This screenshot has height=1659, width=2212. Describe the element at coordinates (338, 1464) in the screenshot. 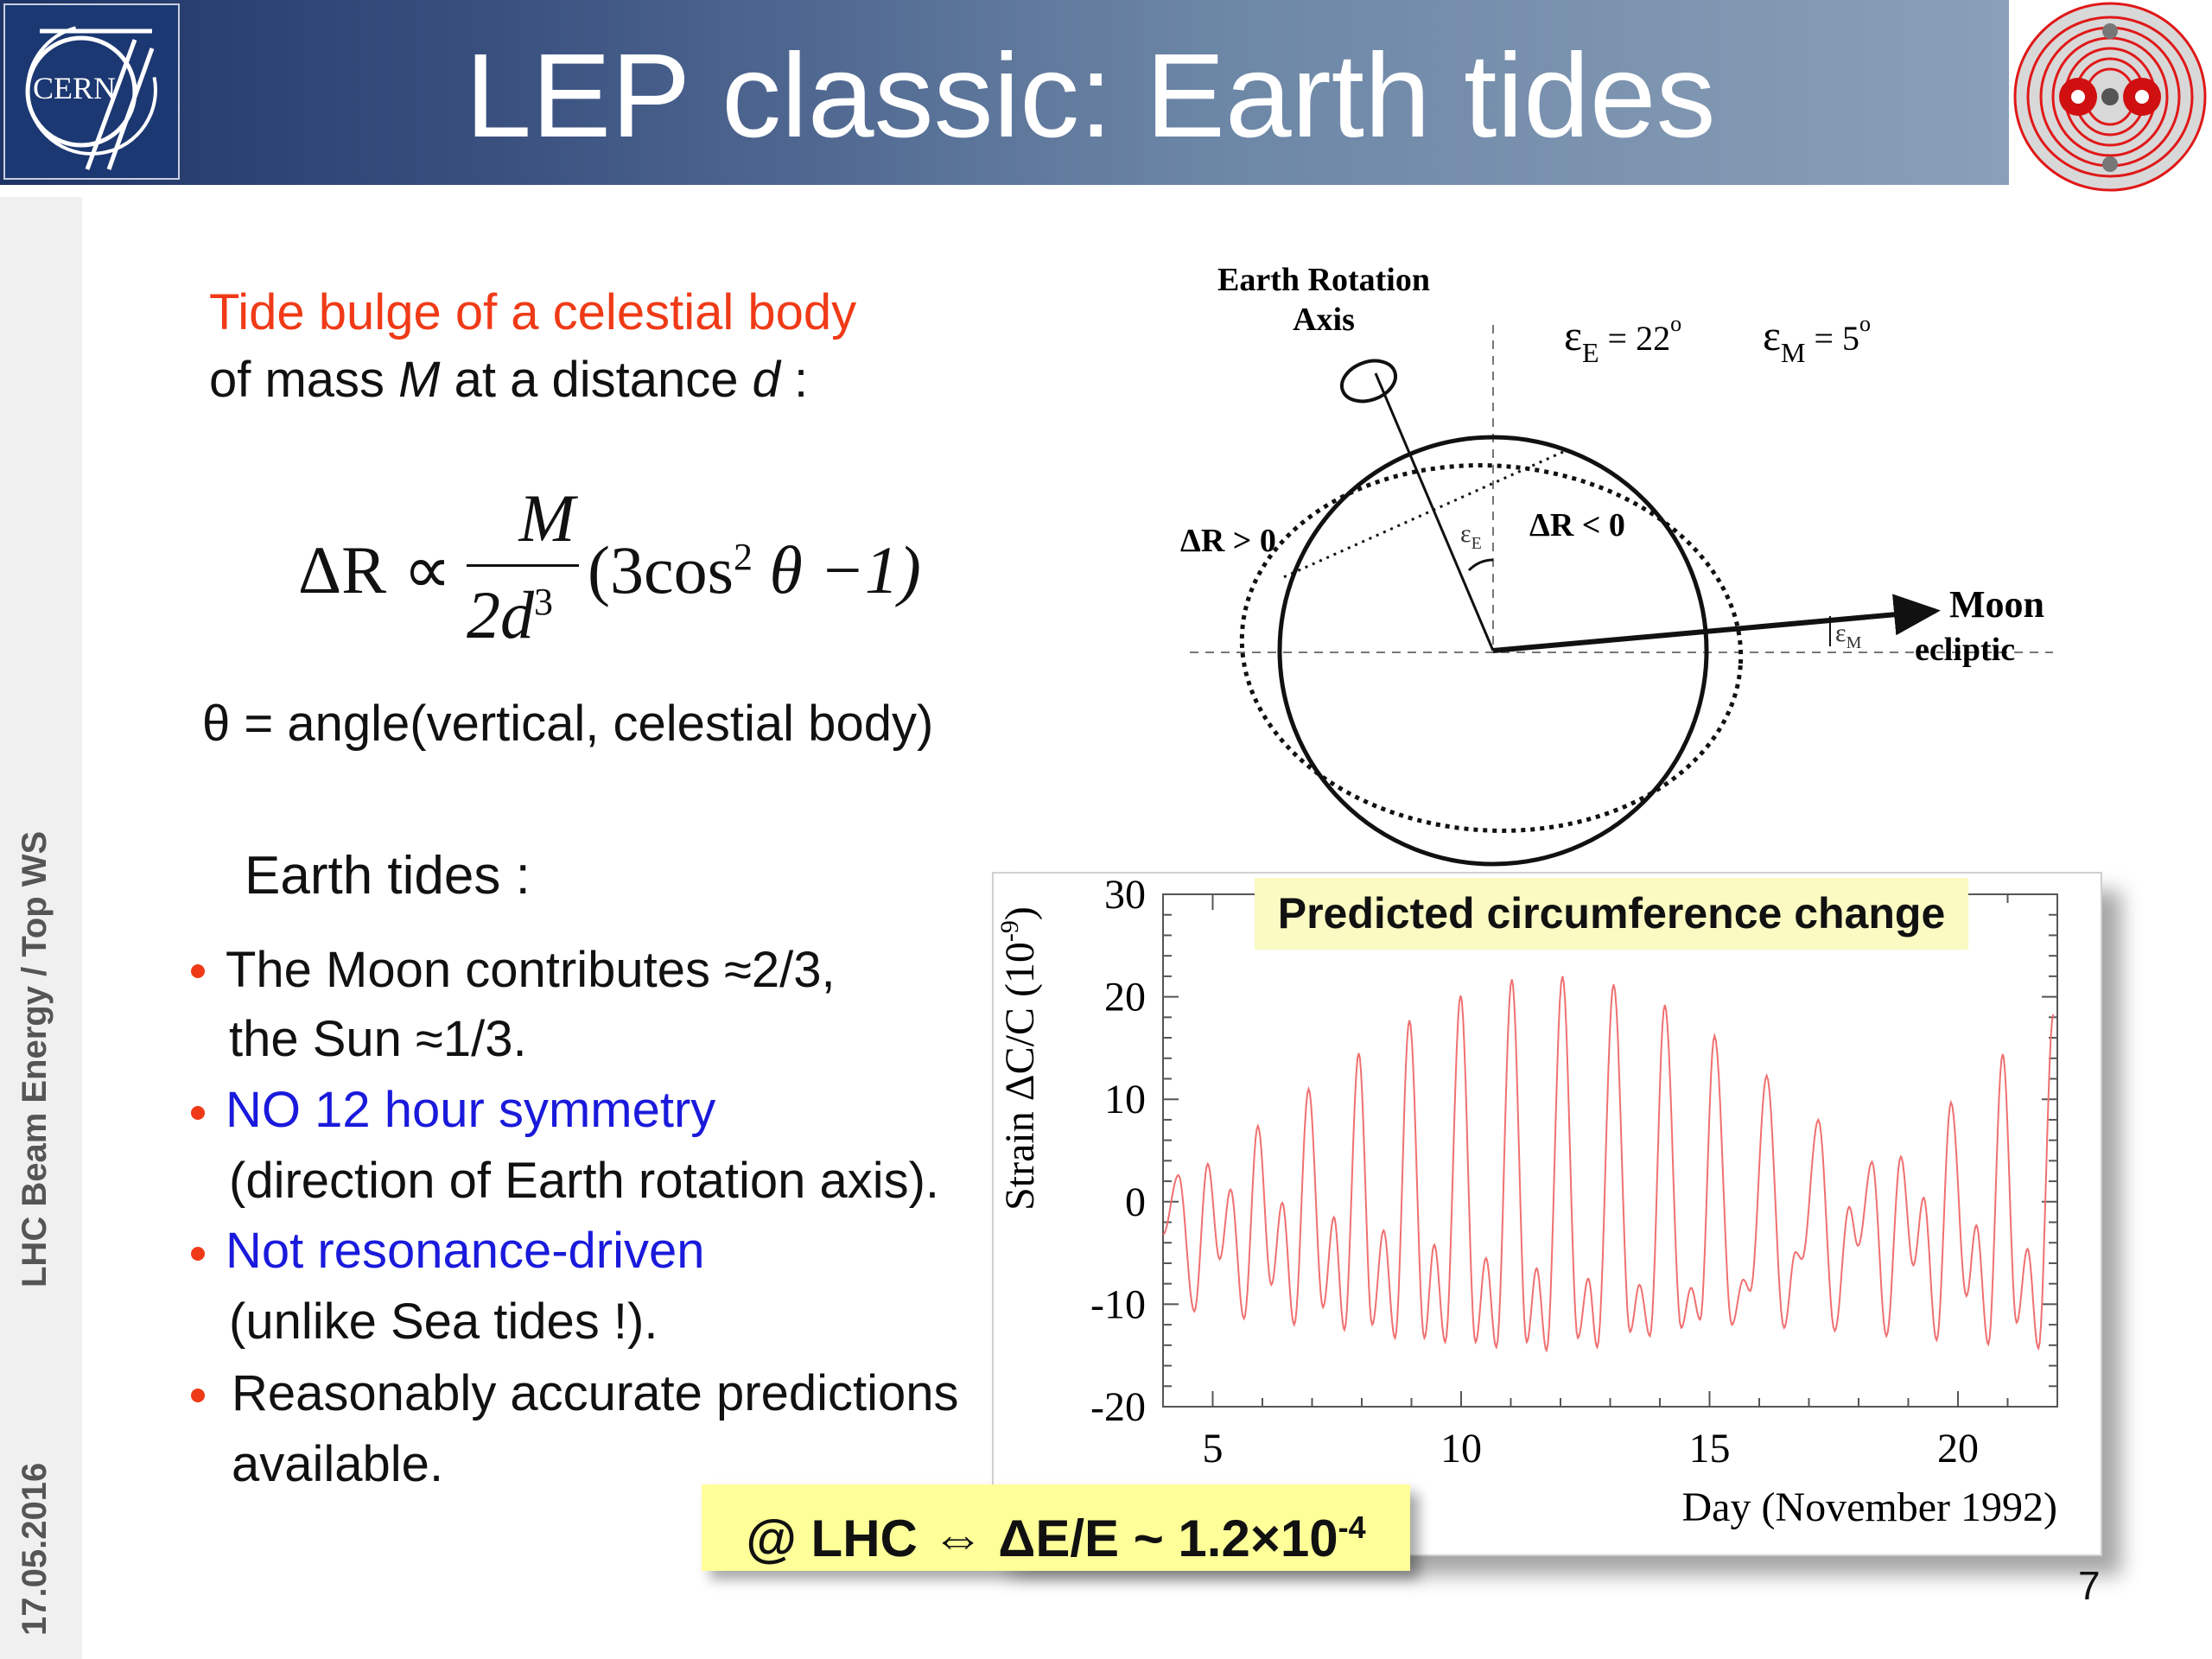

I see `bullet-4-line2: available.` at that location.